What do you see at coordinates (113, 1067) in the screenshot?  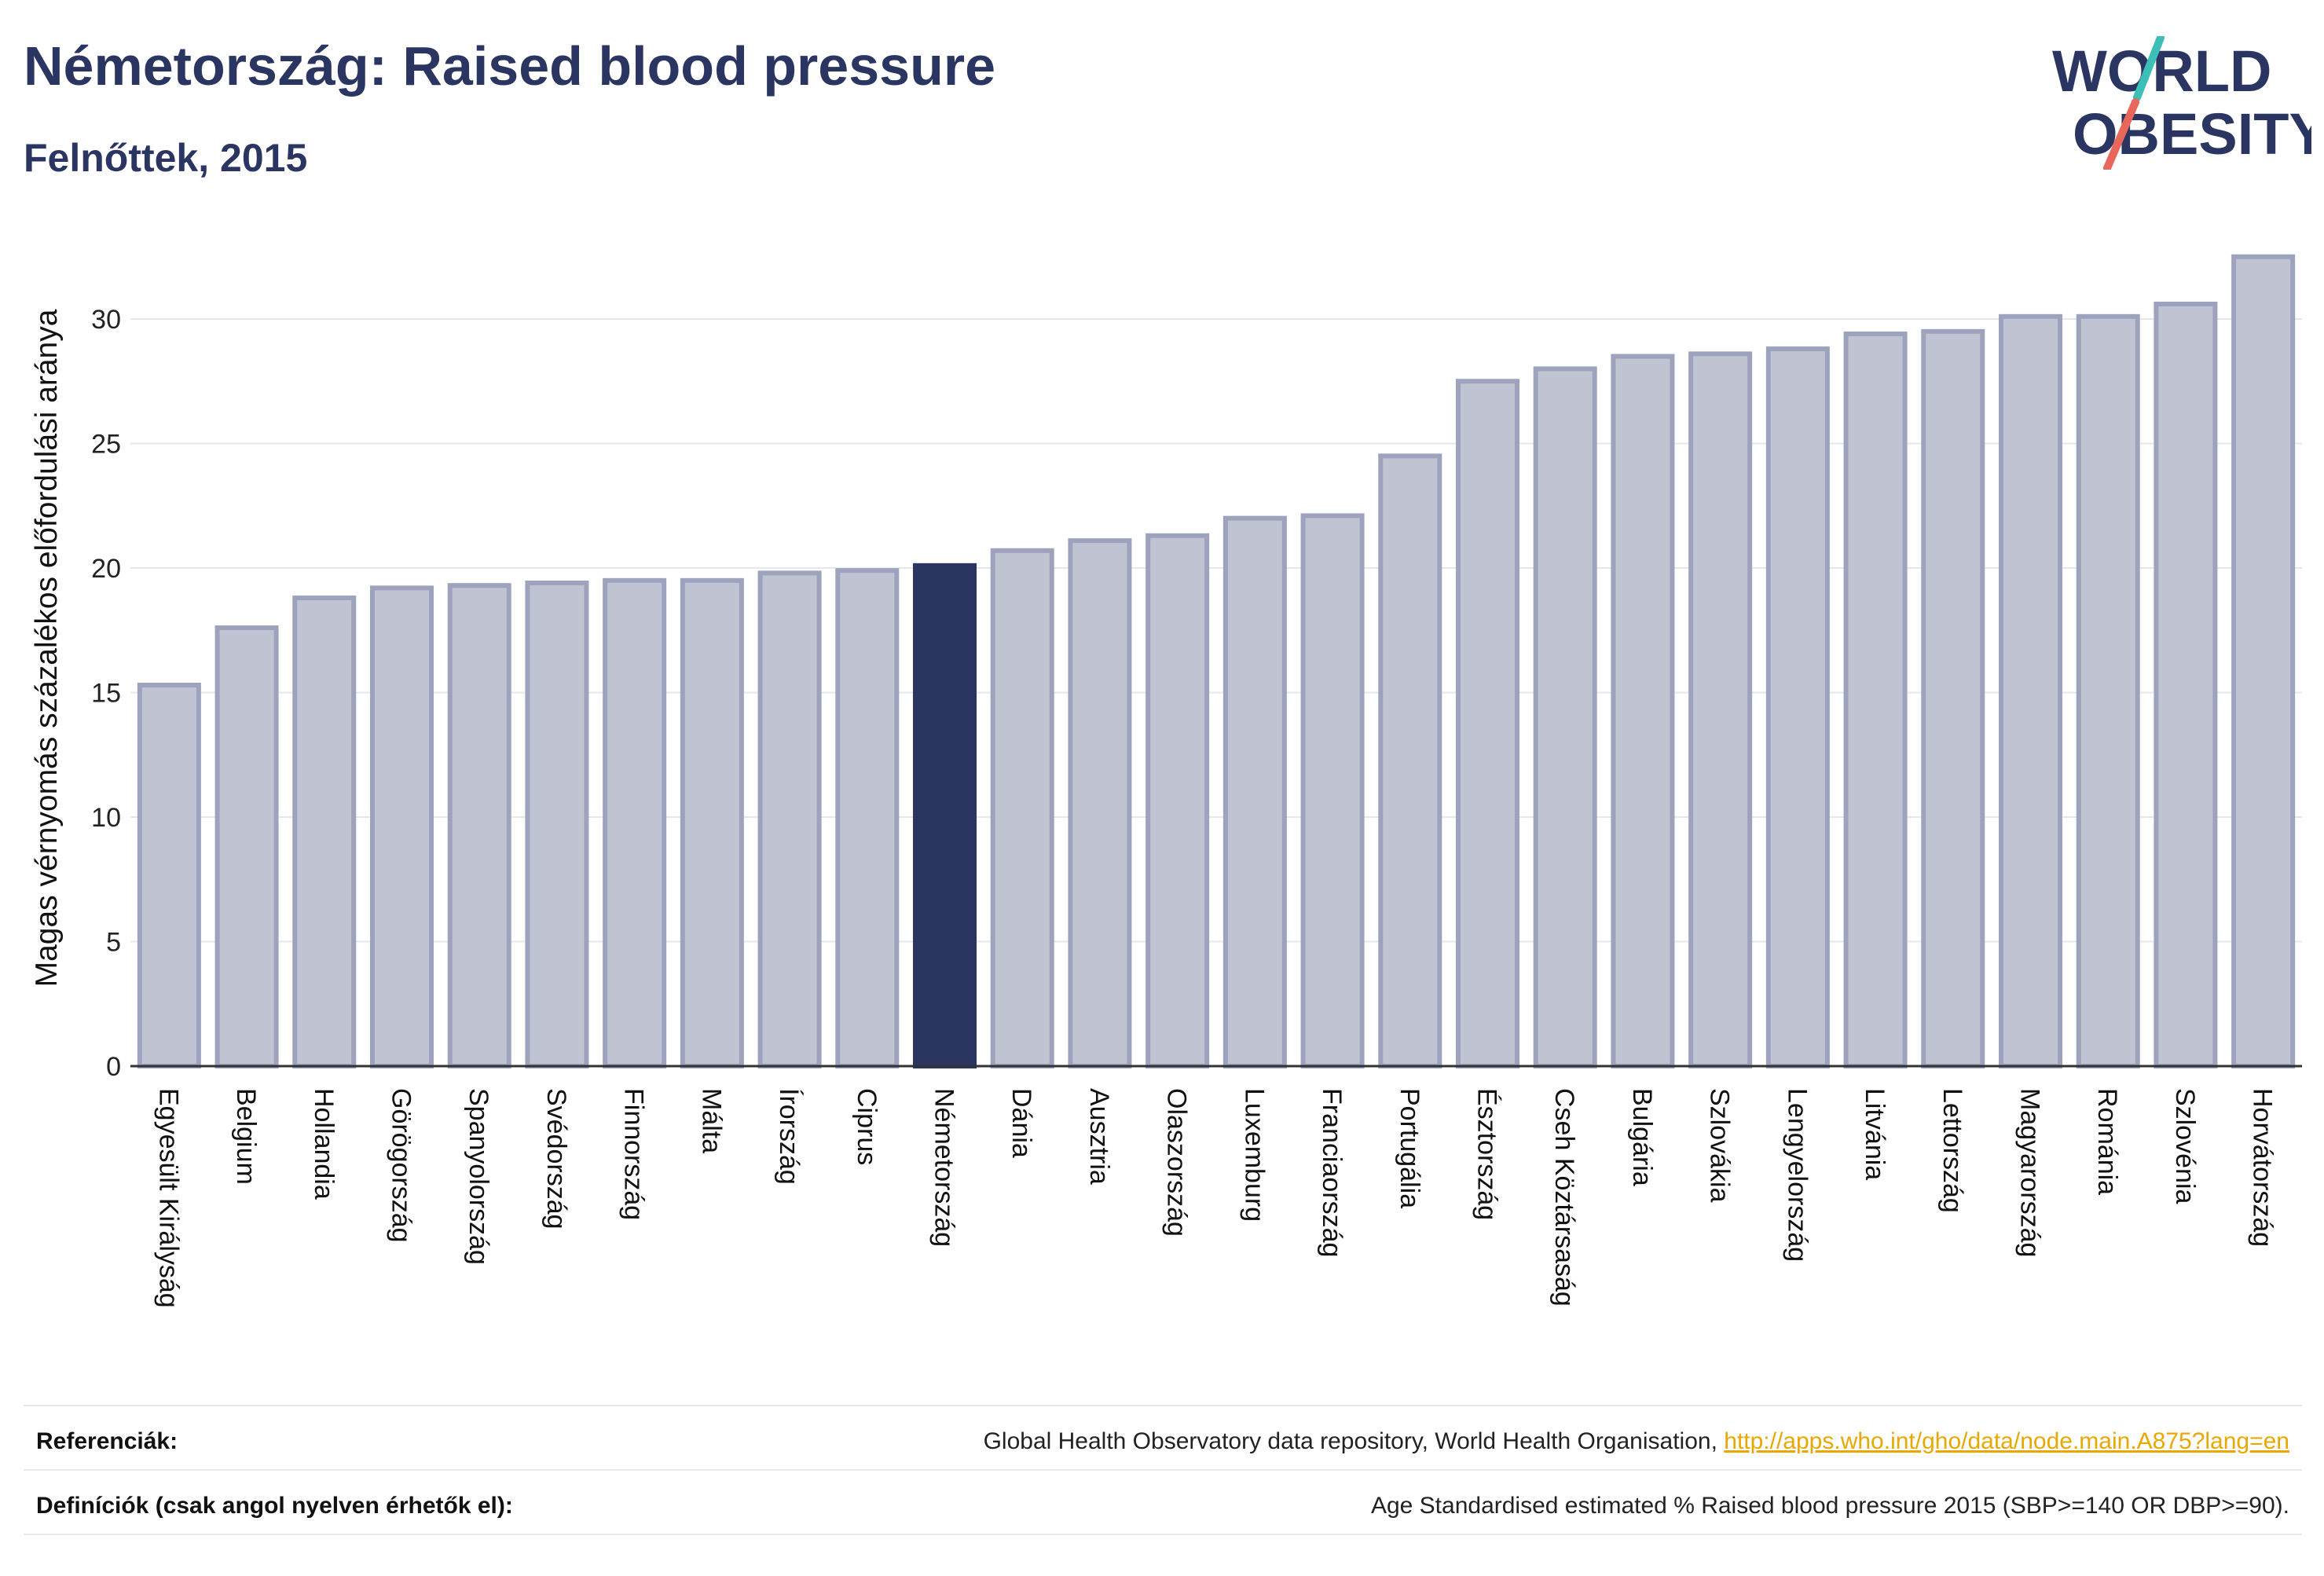 I see `y-tick-label: 0` at bounding box center [113, 1067].